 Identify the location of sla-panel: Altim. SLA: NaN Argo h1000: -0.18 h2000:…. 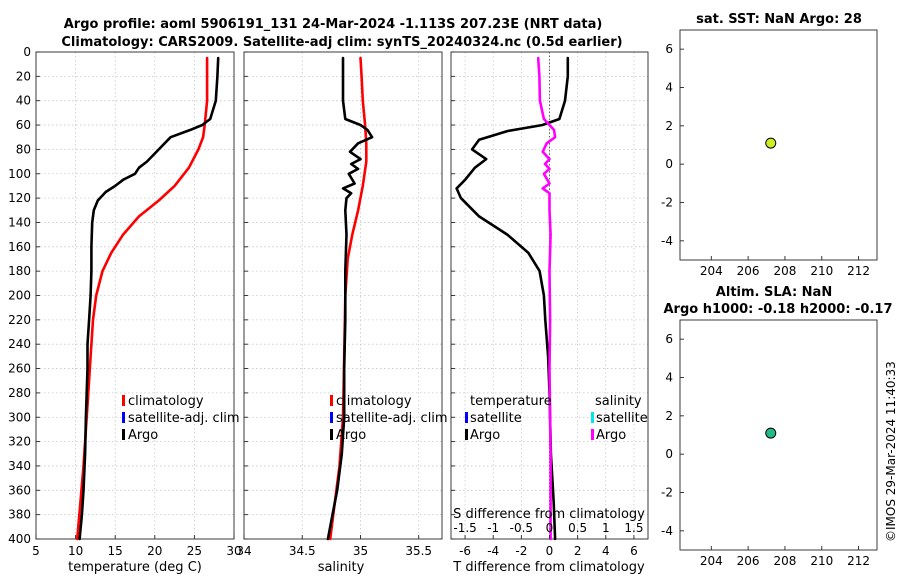
(776, 426).